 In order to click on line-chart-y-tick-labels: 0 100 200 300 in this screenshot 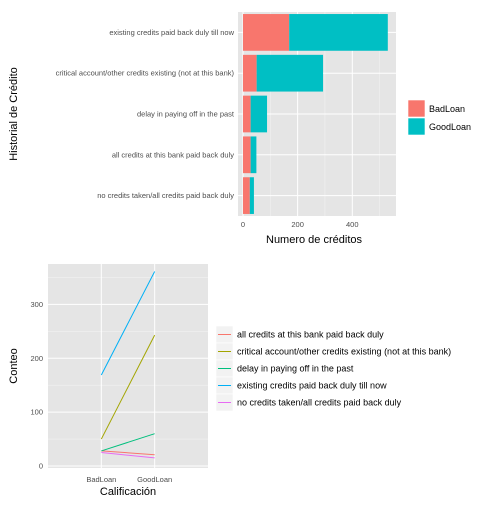, I will do `click(36, 385)`.